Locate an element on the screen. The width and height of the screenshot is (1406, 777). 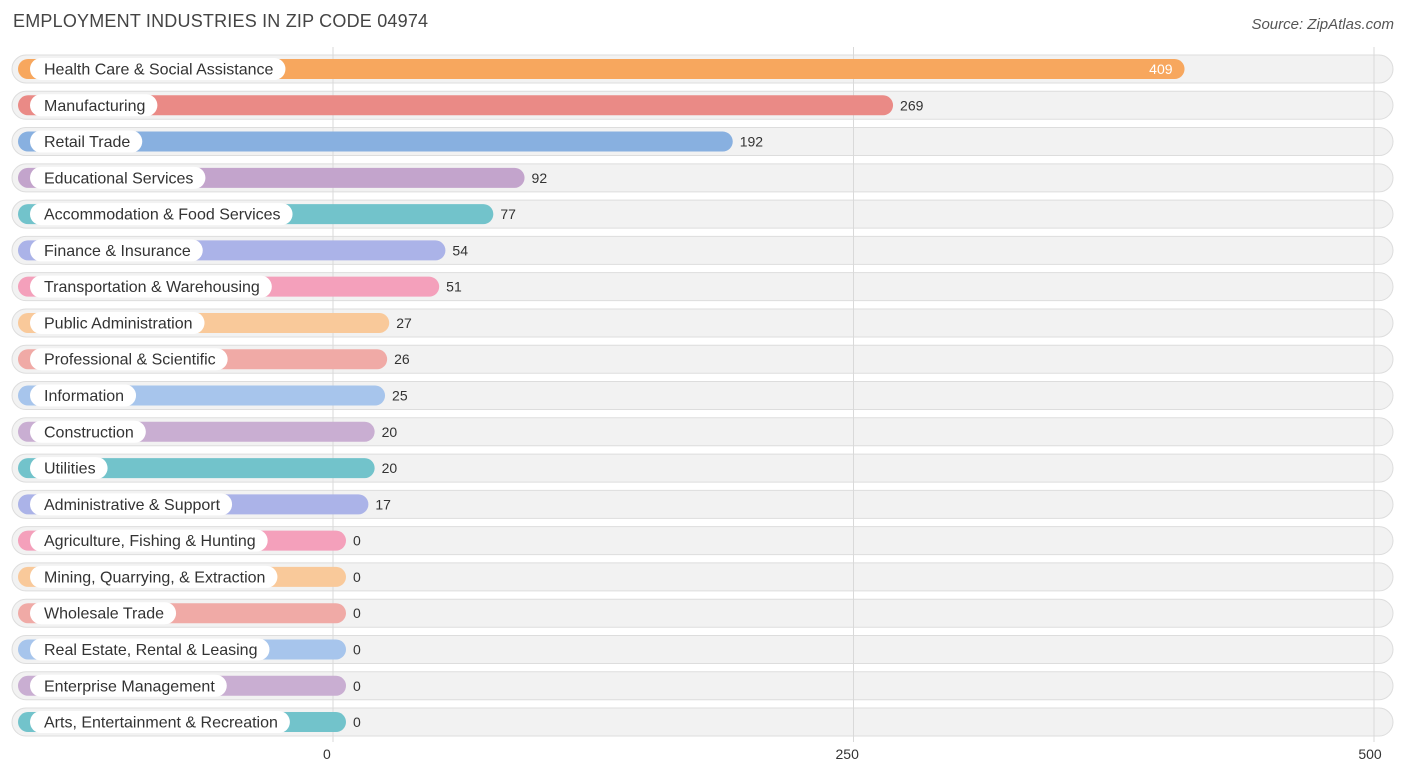
value-label: 51 is located at coordinates (454, 287).